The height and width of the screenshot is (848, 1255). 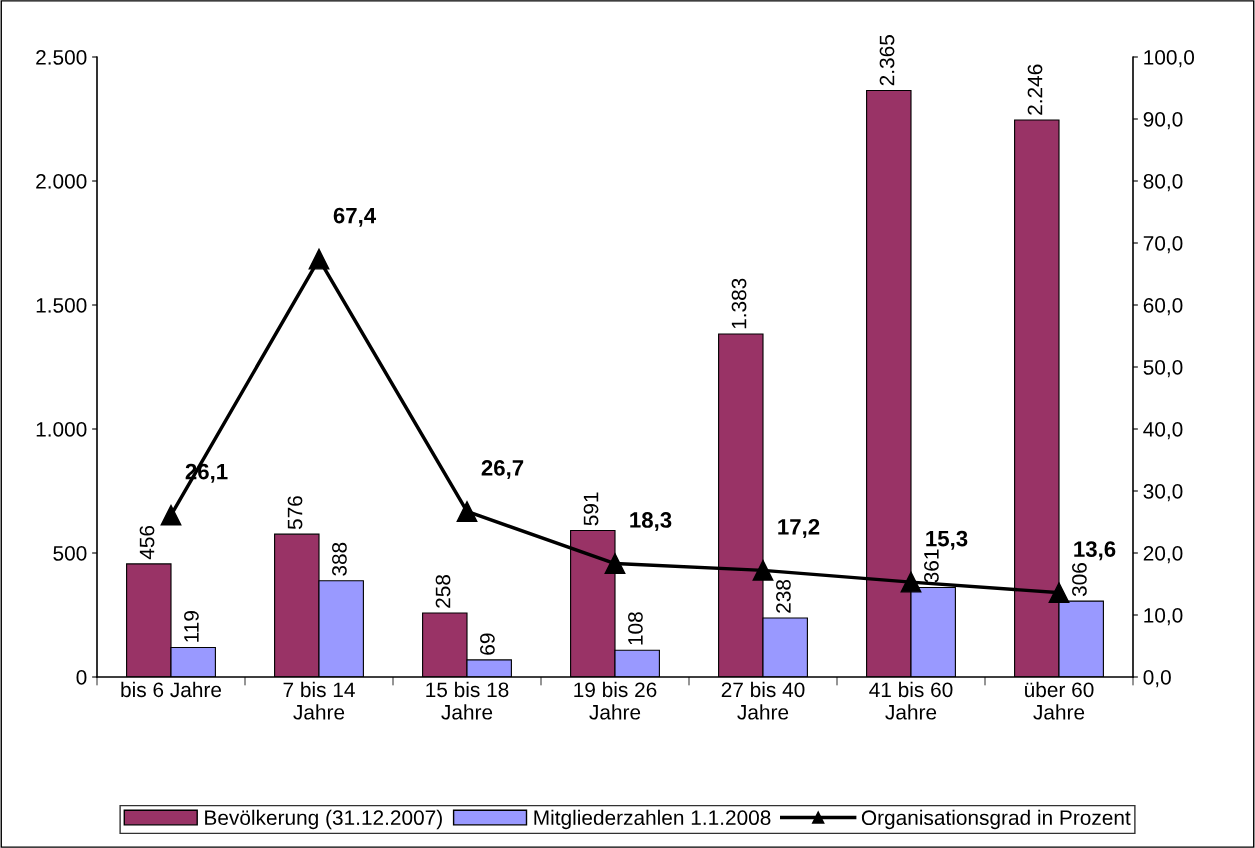 I want to click on legend-label: Bevölkerung (31.12.2007), so click(x=323, y=819).